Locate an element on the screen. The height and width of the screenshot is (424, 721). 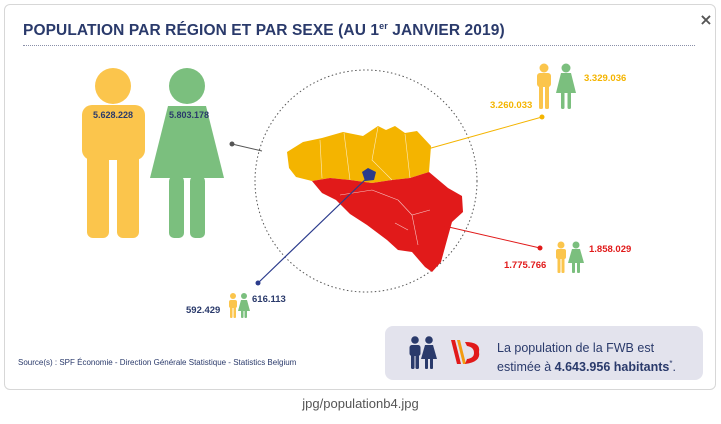
brussels-man-icon is located at coordinates (233, 305).